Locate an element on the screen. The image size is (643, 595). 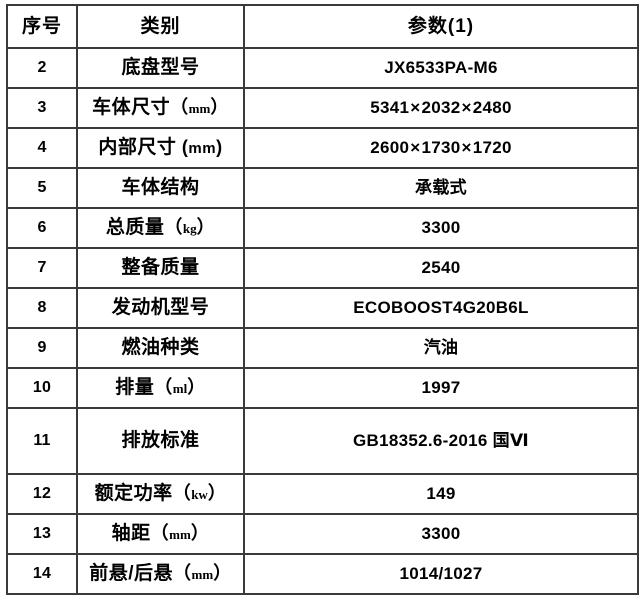
table-row: 9 燃油种类 汽油 is located at coordinates (322, 348).